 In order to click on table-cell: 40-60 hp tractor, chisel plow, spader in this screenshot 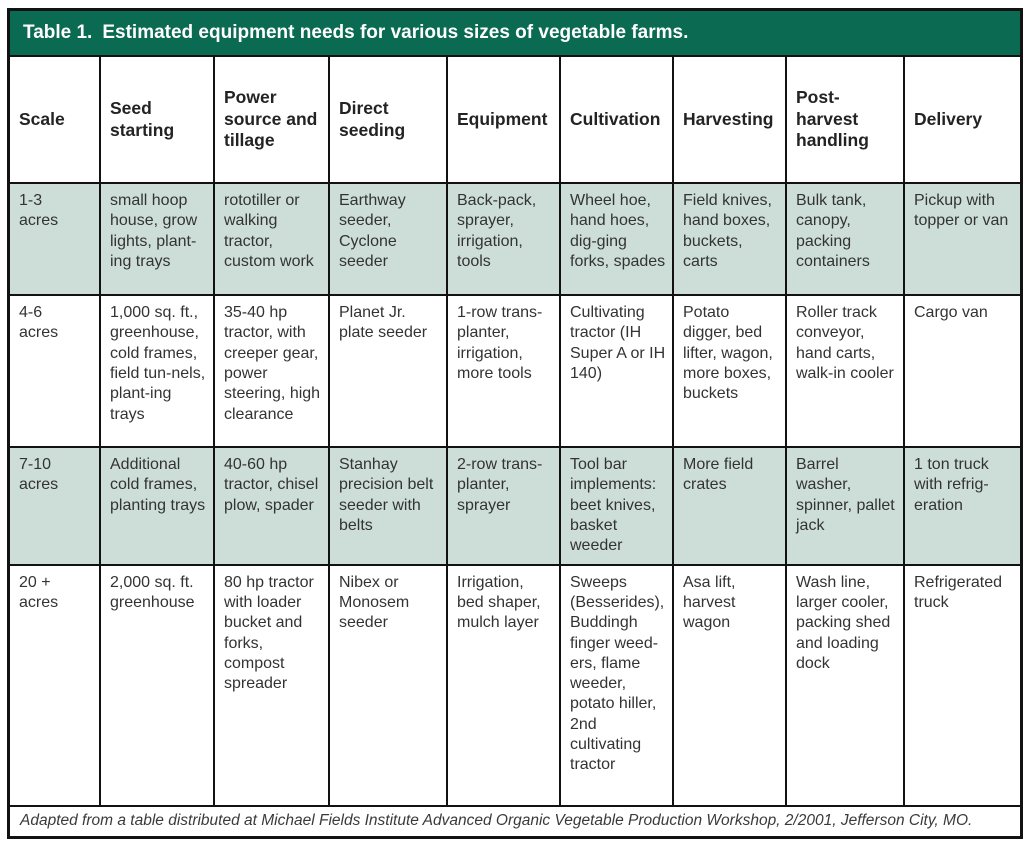, I will do `click(271, 506)`.